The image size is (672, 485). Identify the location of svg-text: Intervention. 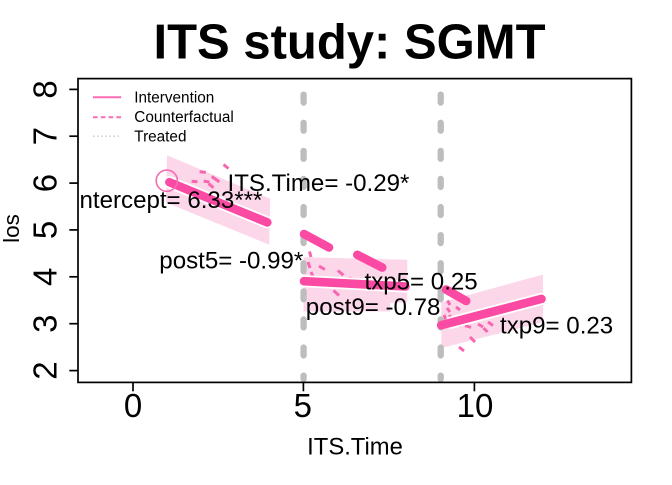
(174, 97).